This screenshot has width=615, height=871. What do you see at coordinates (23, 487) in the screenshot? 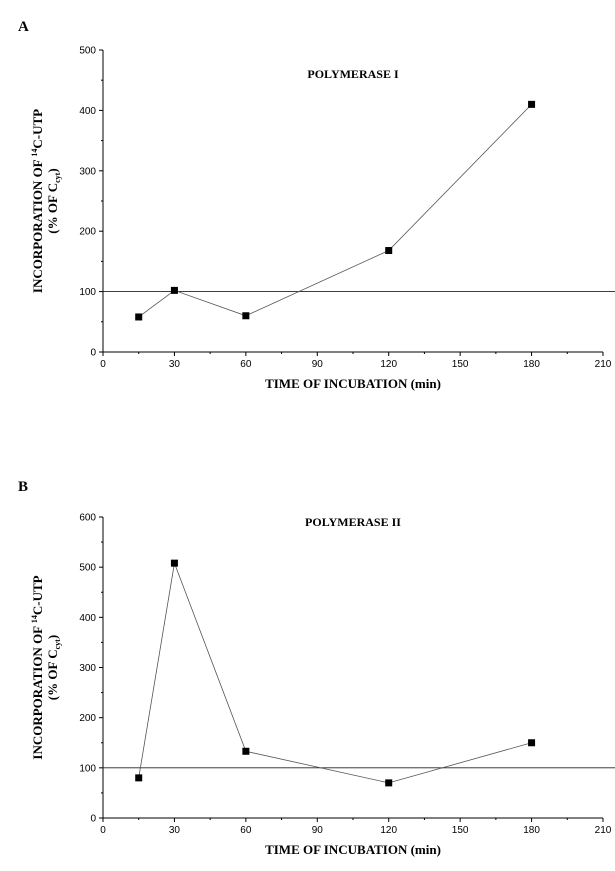
I see `panel-letter: B` at bounding box center [23, 487].